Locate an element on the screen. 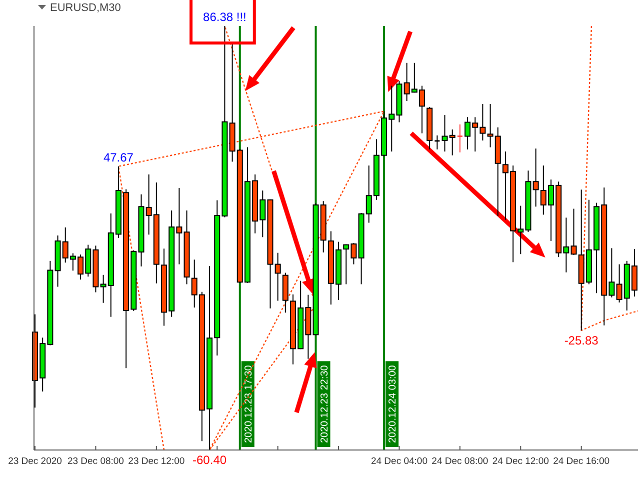  x-tick-label: 23 Dec 12:00 is located at coordinates (156, 461).